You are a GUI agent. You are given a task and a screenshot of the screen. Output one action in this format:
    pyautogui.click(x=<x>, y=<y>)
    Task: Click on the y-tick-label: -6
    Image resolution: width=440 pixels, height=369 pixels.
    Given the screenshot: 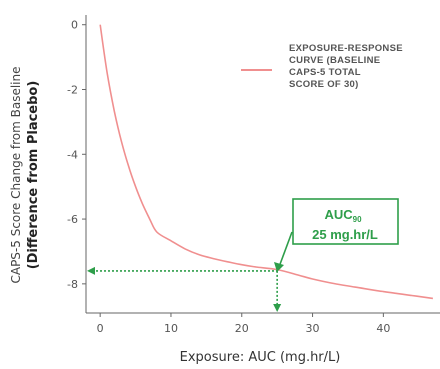 What is the action you would take?
    pyautogui.click(x=72, y=219)
    